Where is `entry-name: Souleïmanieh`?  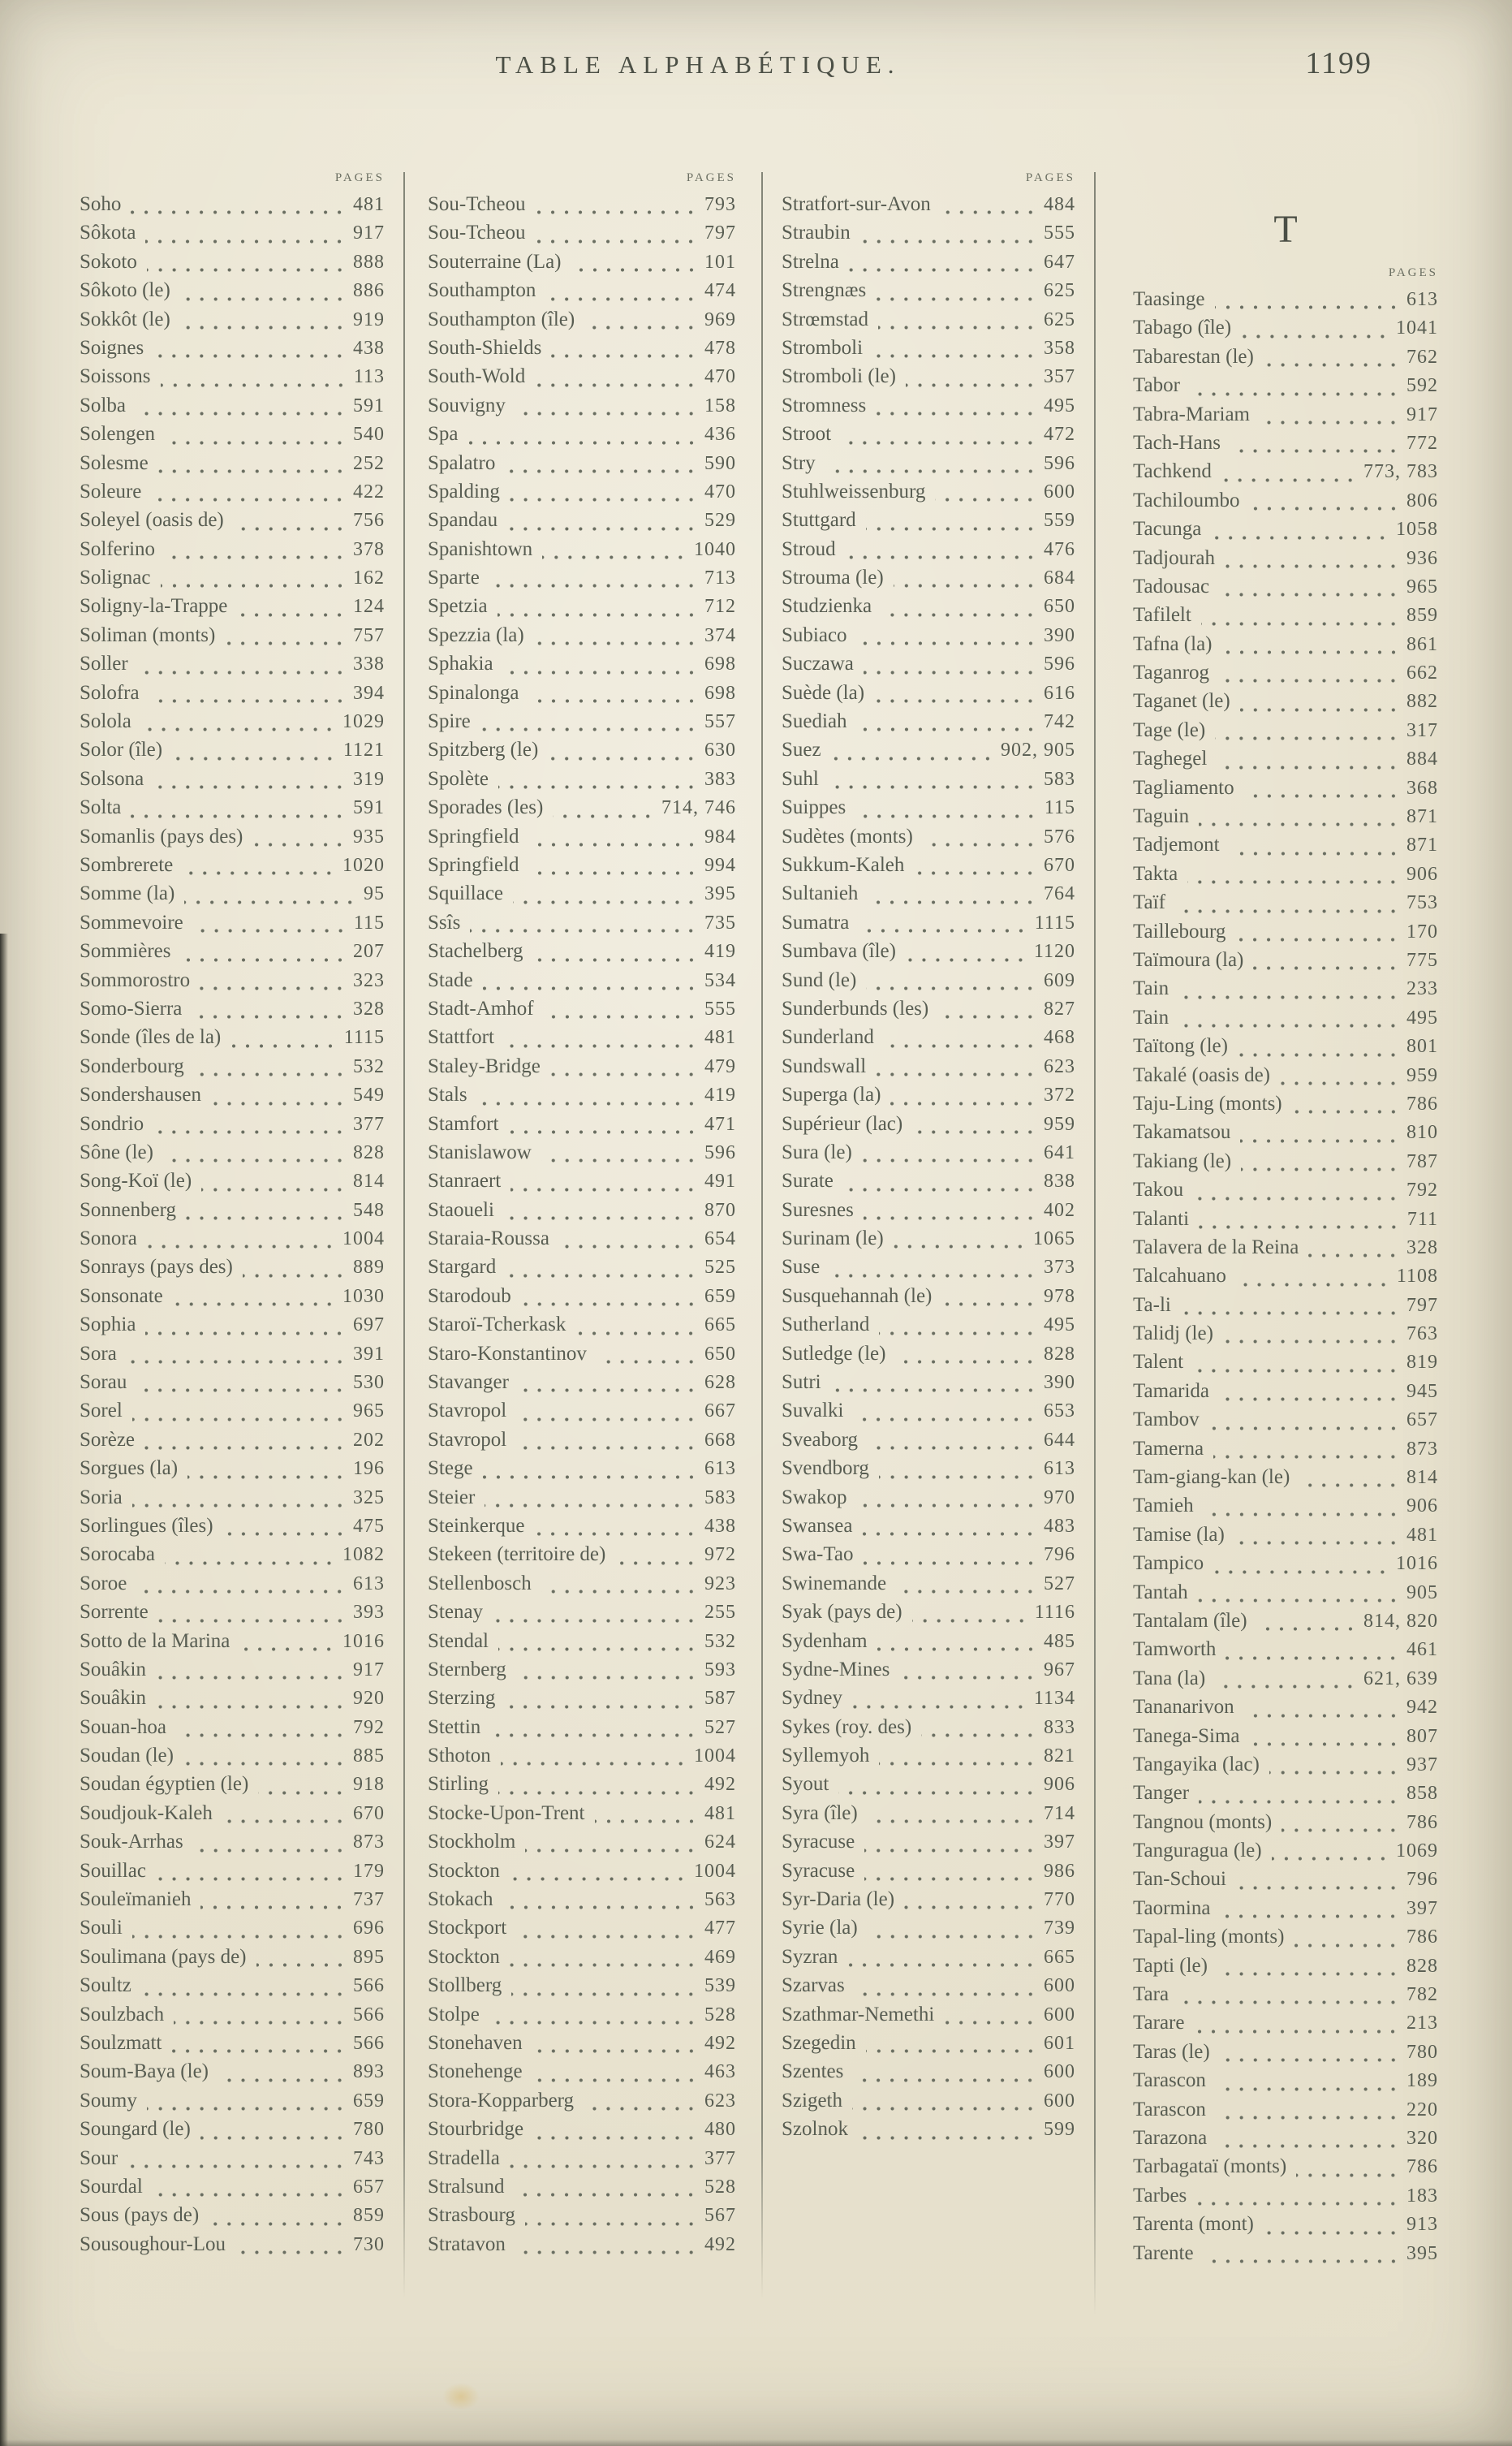 entry-name: Souleïmanieh is located at coordinates (136, 1900).